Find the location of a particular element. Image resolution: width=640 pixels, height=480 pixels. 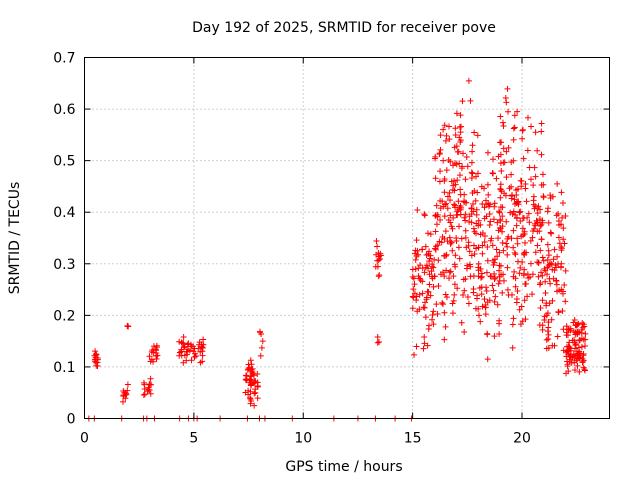

x-tick-label: 10 is located at coordinates (303, 439).